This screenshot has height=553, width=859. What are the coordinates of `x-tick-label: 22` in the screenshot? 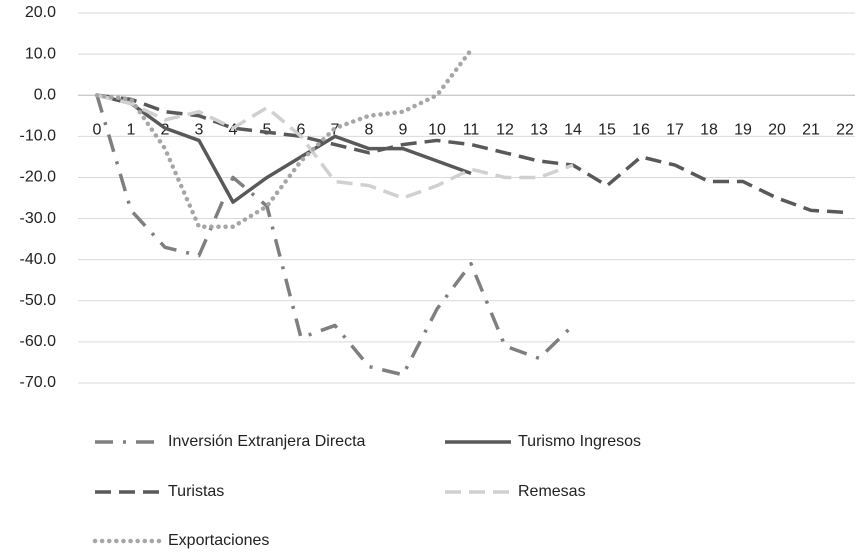 It's located at (845, 129).